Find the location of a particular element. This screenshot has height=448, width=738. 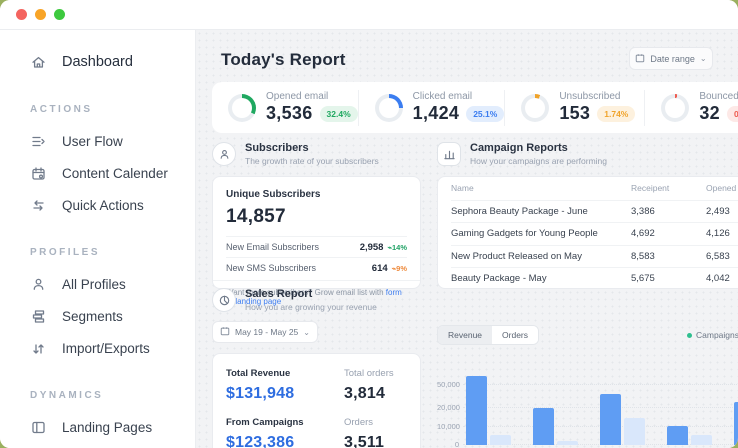

sidebar-heading-profiles: PROFILES is located at coordinates (65, 252).